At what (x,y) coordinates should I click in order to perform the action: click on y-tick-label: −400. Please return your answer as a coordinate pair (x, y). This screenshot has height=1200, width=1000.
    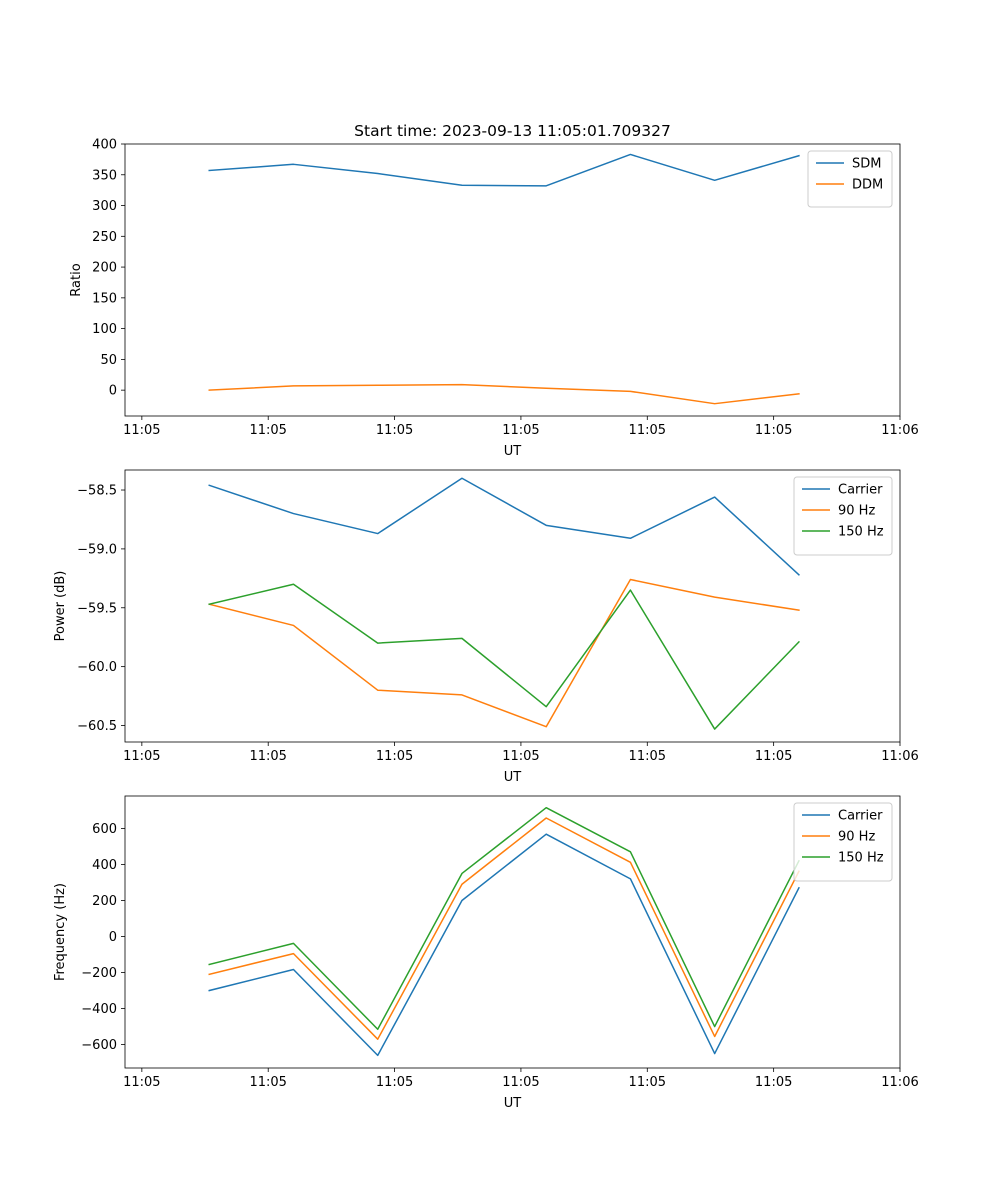
    Looking at the image, I should click on (99, 1009).